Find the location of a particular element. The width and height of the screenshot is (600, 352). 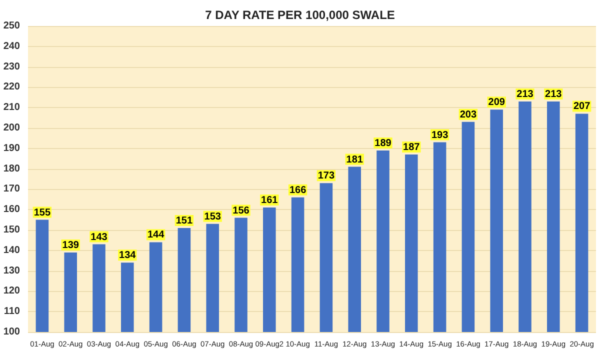

y-tick-label: 160 is located at coordinates (11, 210).